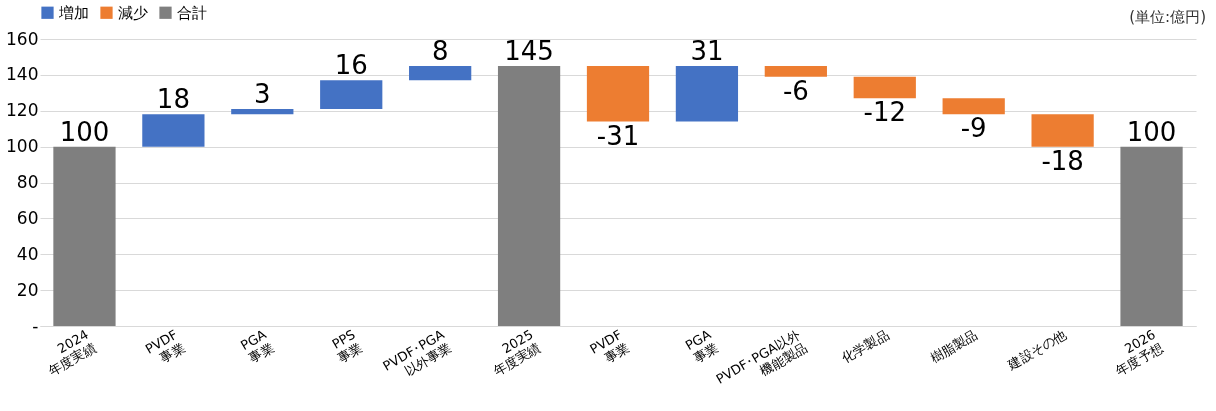 The height and width of the screenshot is (411, 1216). Describe the element at coordinates (1037, 349) in the screenshot. I see `x-tick-label: 建設その他` at that location.